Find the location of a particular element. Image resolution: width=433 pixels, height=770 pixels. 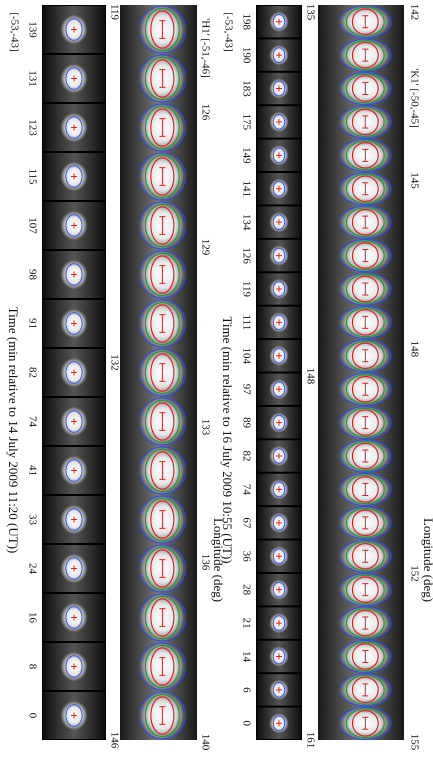

strip-tick-label: 135 is located at coordinates (310, 12).